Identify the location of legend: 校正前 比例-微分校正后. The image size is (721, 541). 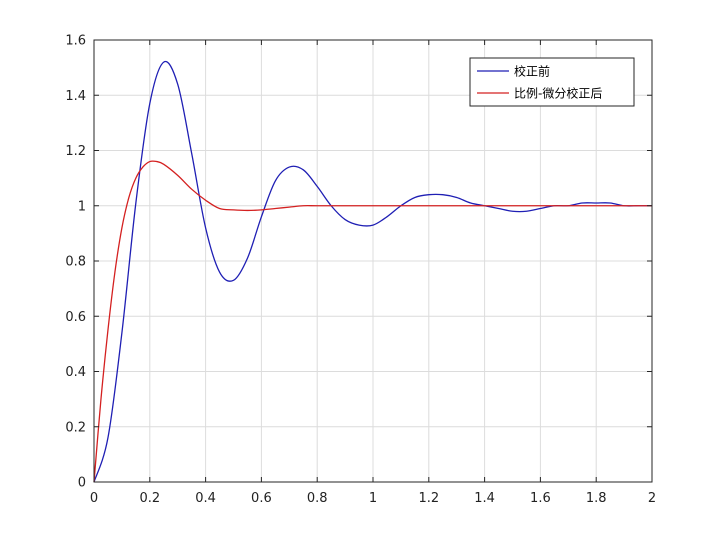
(552, 82).